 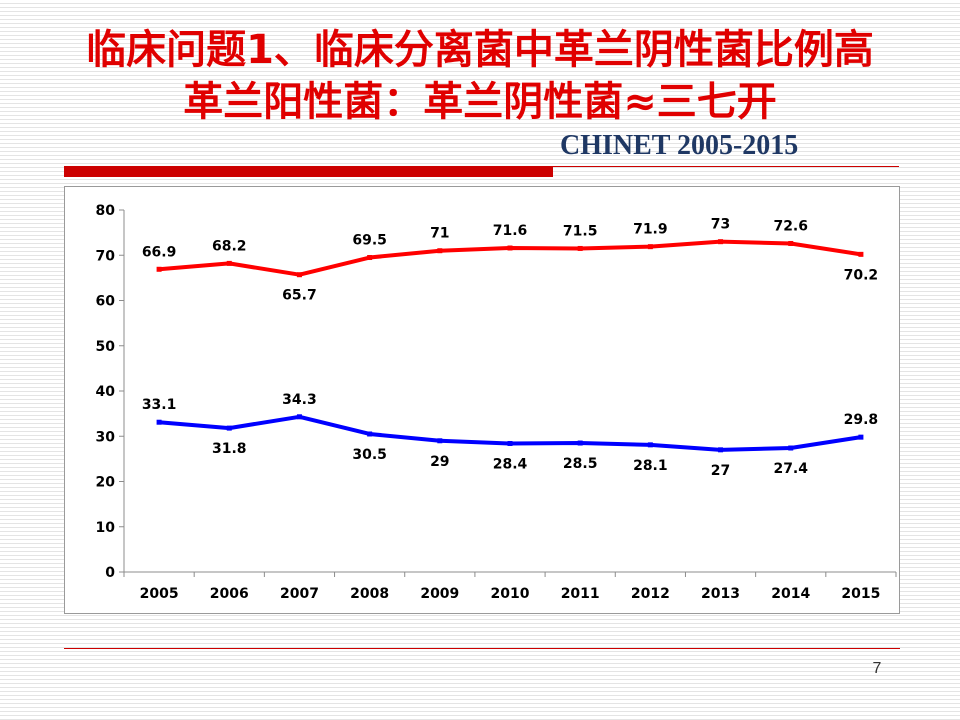 I want to click on slide-subtitle: CHINET 2005-2015, so click(x=679, y=145).